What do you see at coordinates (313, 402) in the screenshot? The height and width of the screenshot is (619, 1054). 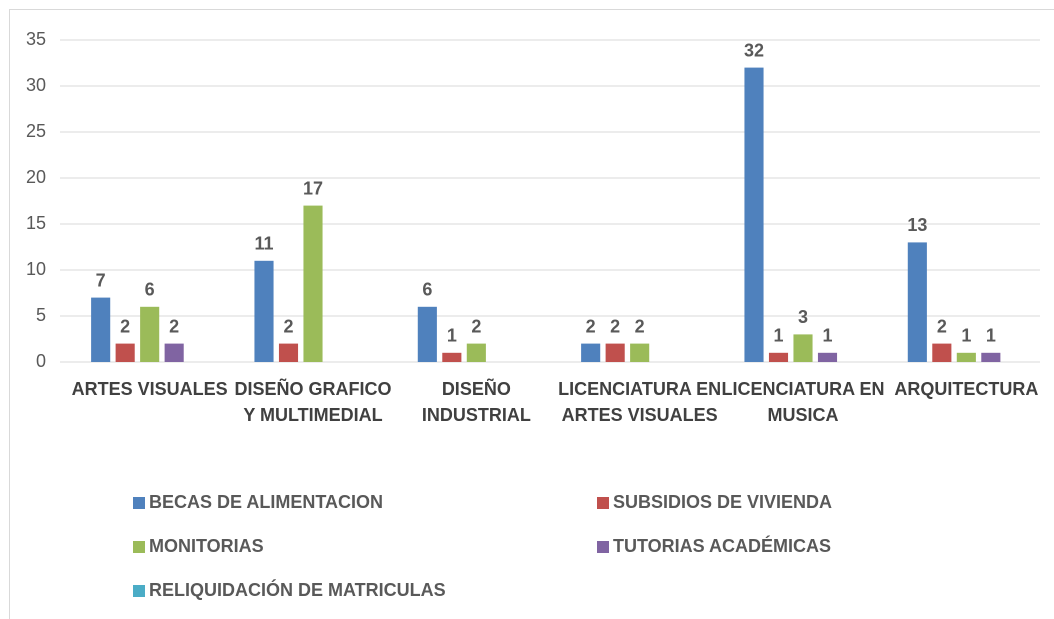 I see `x-tick-label: DISEÑO GRAFICO Y MULTIMEDIAL` at bounding box center [313, 402].